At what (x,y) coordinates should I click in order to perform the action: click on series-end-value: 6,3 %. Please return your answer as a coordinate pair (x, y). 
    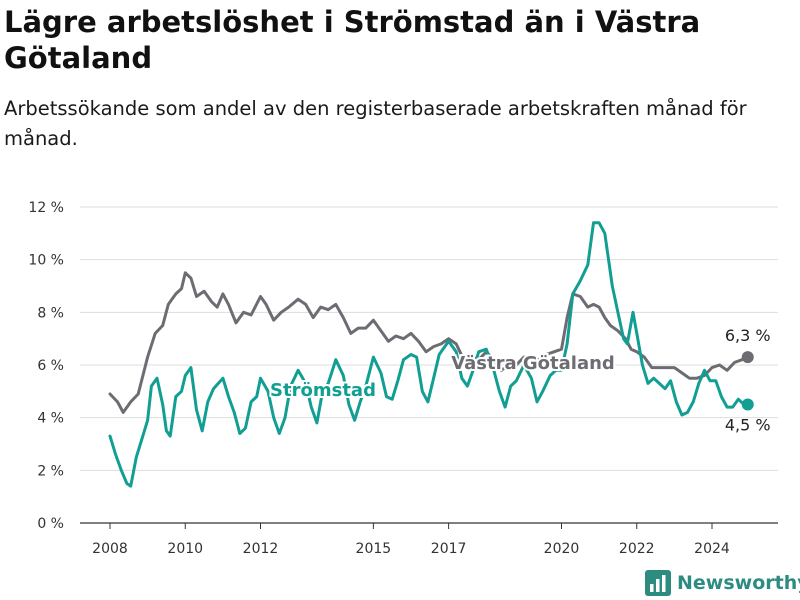
    Looking at the image, I should click on (748, 335).